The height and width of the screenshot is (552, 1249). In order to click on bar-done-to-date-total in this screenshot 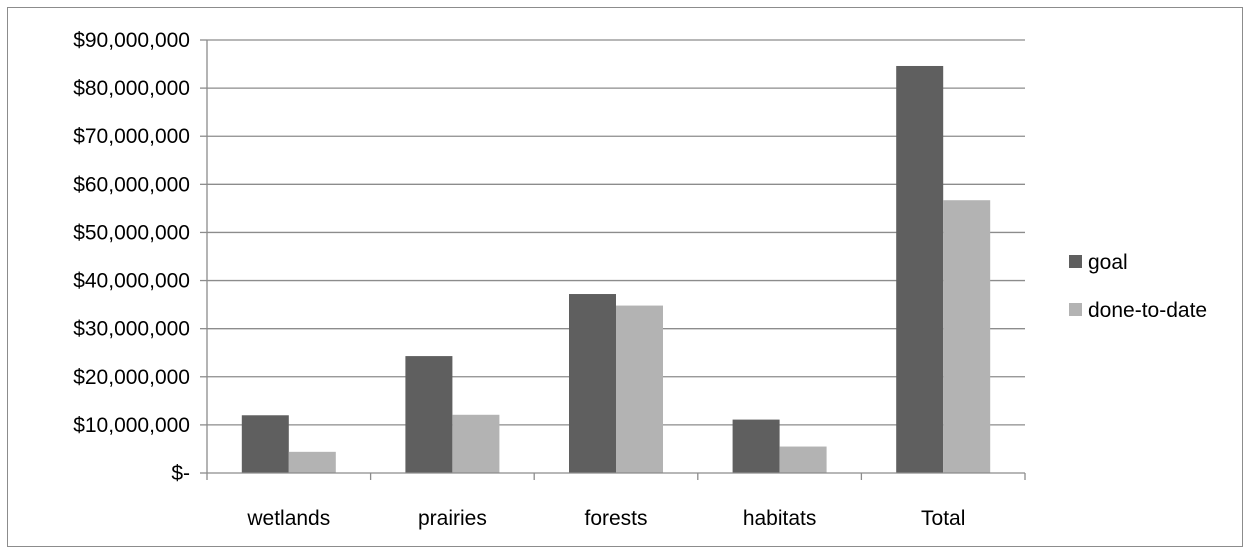, I will do `click(967, 336)`.